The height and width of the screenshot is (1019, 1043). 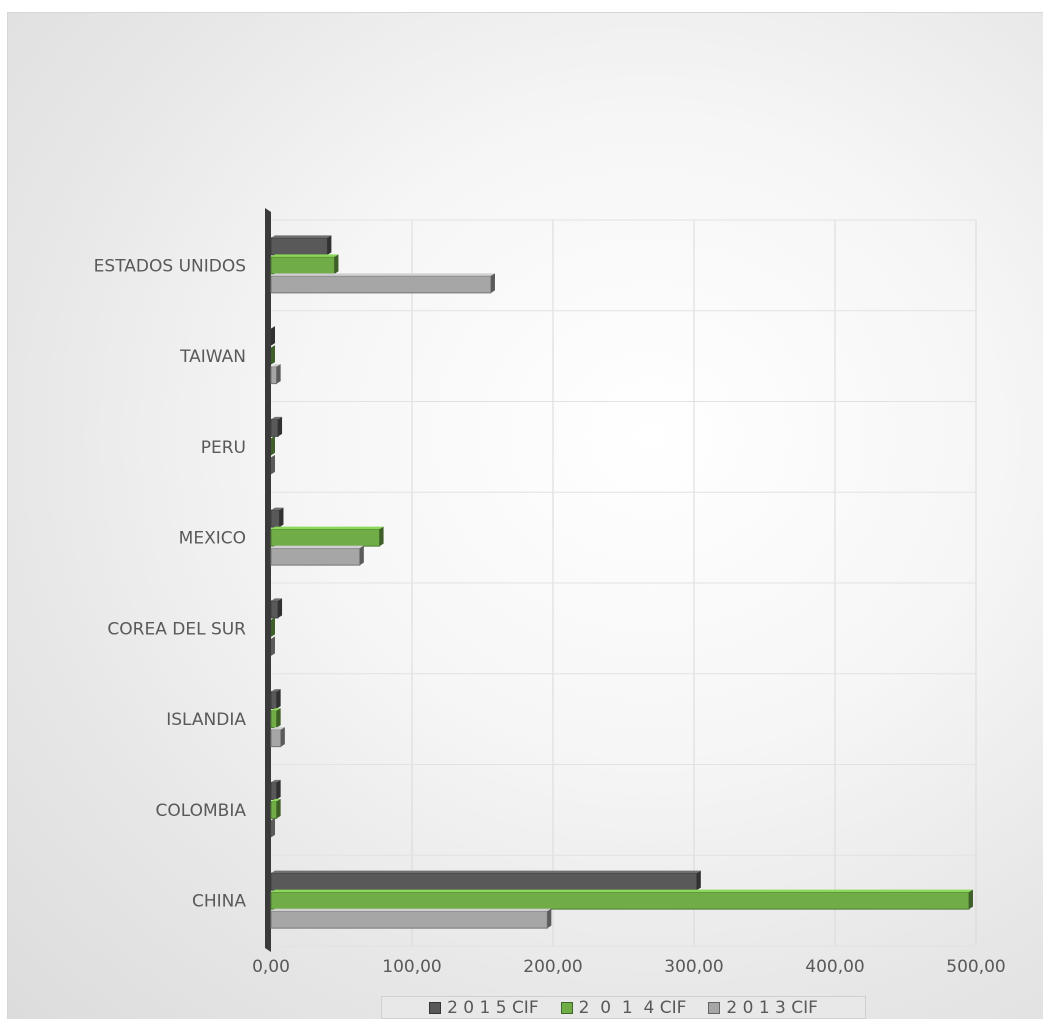 I want to click on x-tick-label: 0,00, so click(x=271, y=967).